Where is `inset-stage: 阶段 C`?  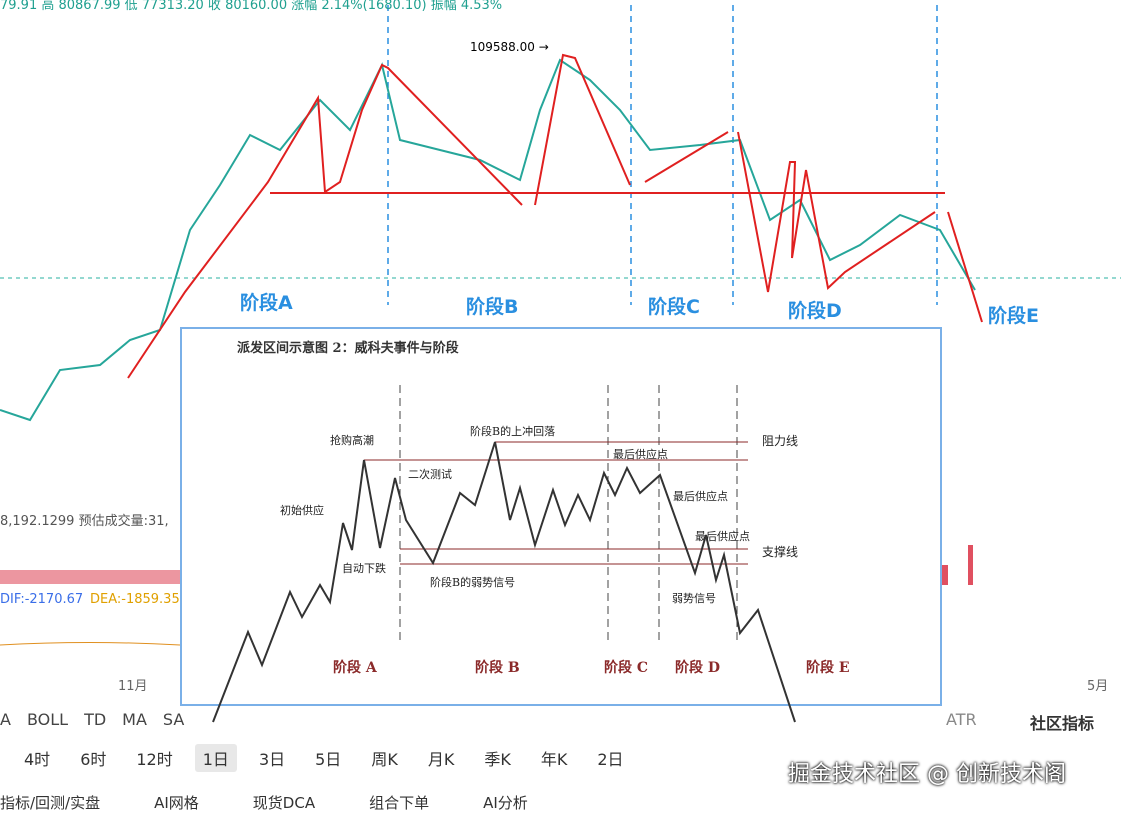 inset-stage: 阶段 C is located at coordinates (626, 668).